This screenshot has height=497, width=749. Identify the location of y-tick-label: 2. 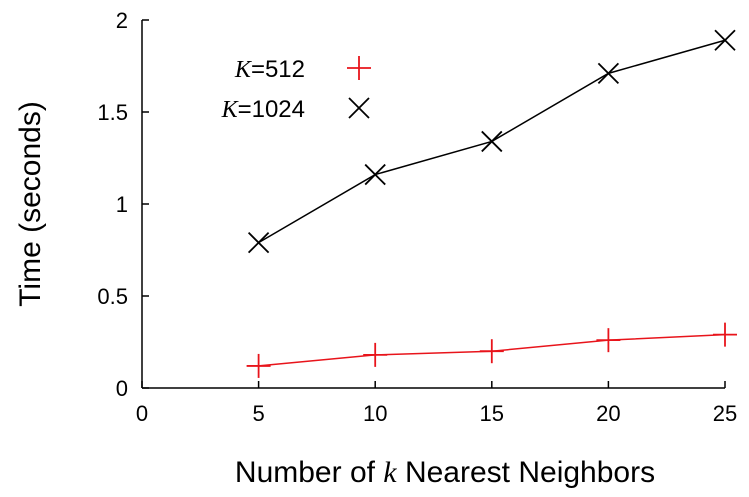
(122, 20).